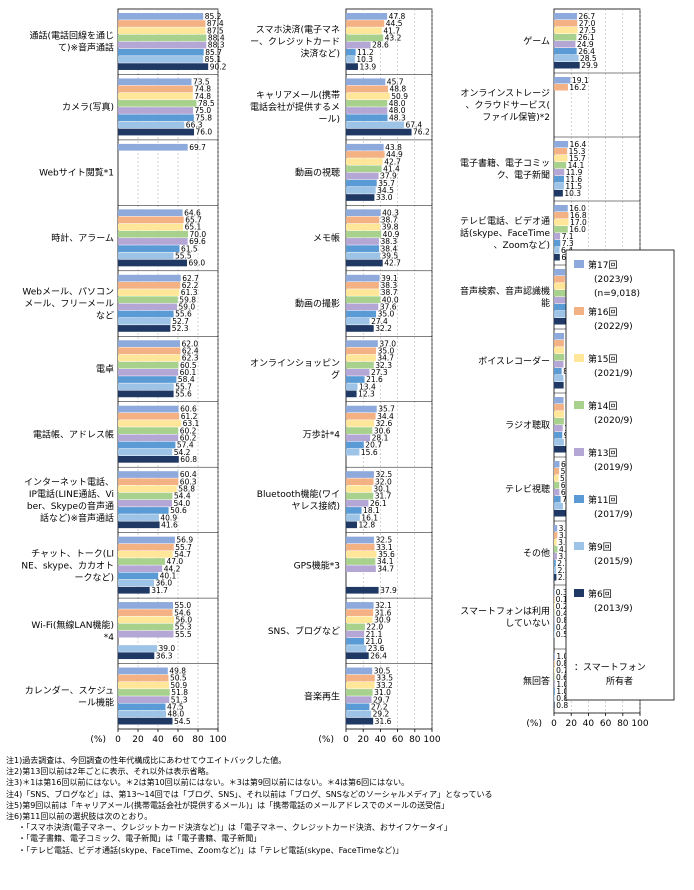 This screenshot has width=694, height=890. What do you see at coordinates (384, 685) in the screenshot?
I see `data-label: 33.2` at bounding box center [384, 685].